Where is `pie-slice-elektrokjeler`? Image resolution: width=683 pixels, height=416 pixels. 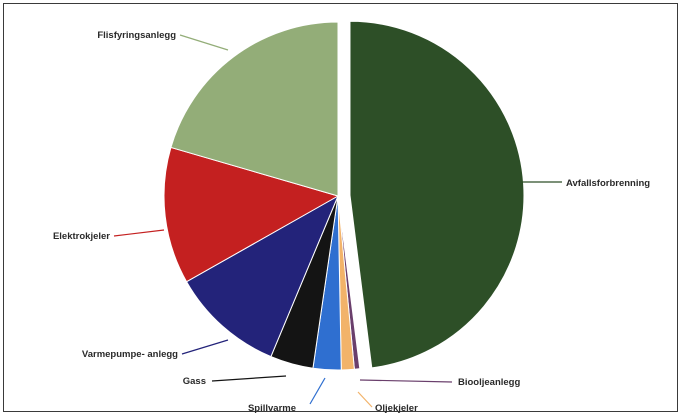 pie-slice-elektrokjeler is located at coordinates (251, 214).